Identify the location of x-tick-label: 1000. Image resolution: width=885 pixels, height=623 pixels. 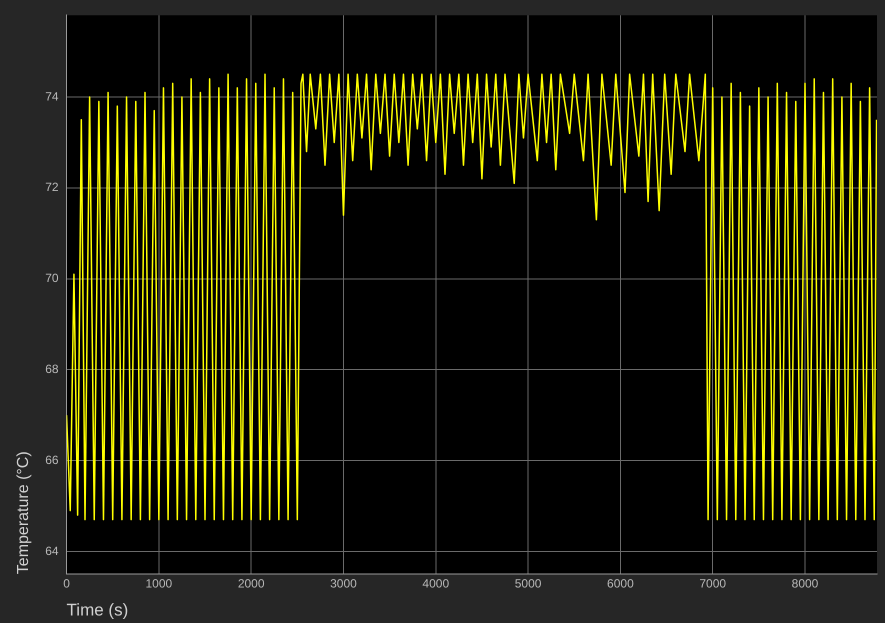
(159, 583).